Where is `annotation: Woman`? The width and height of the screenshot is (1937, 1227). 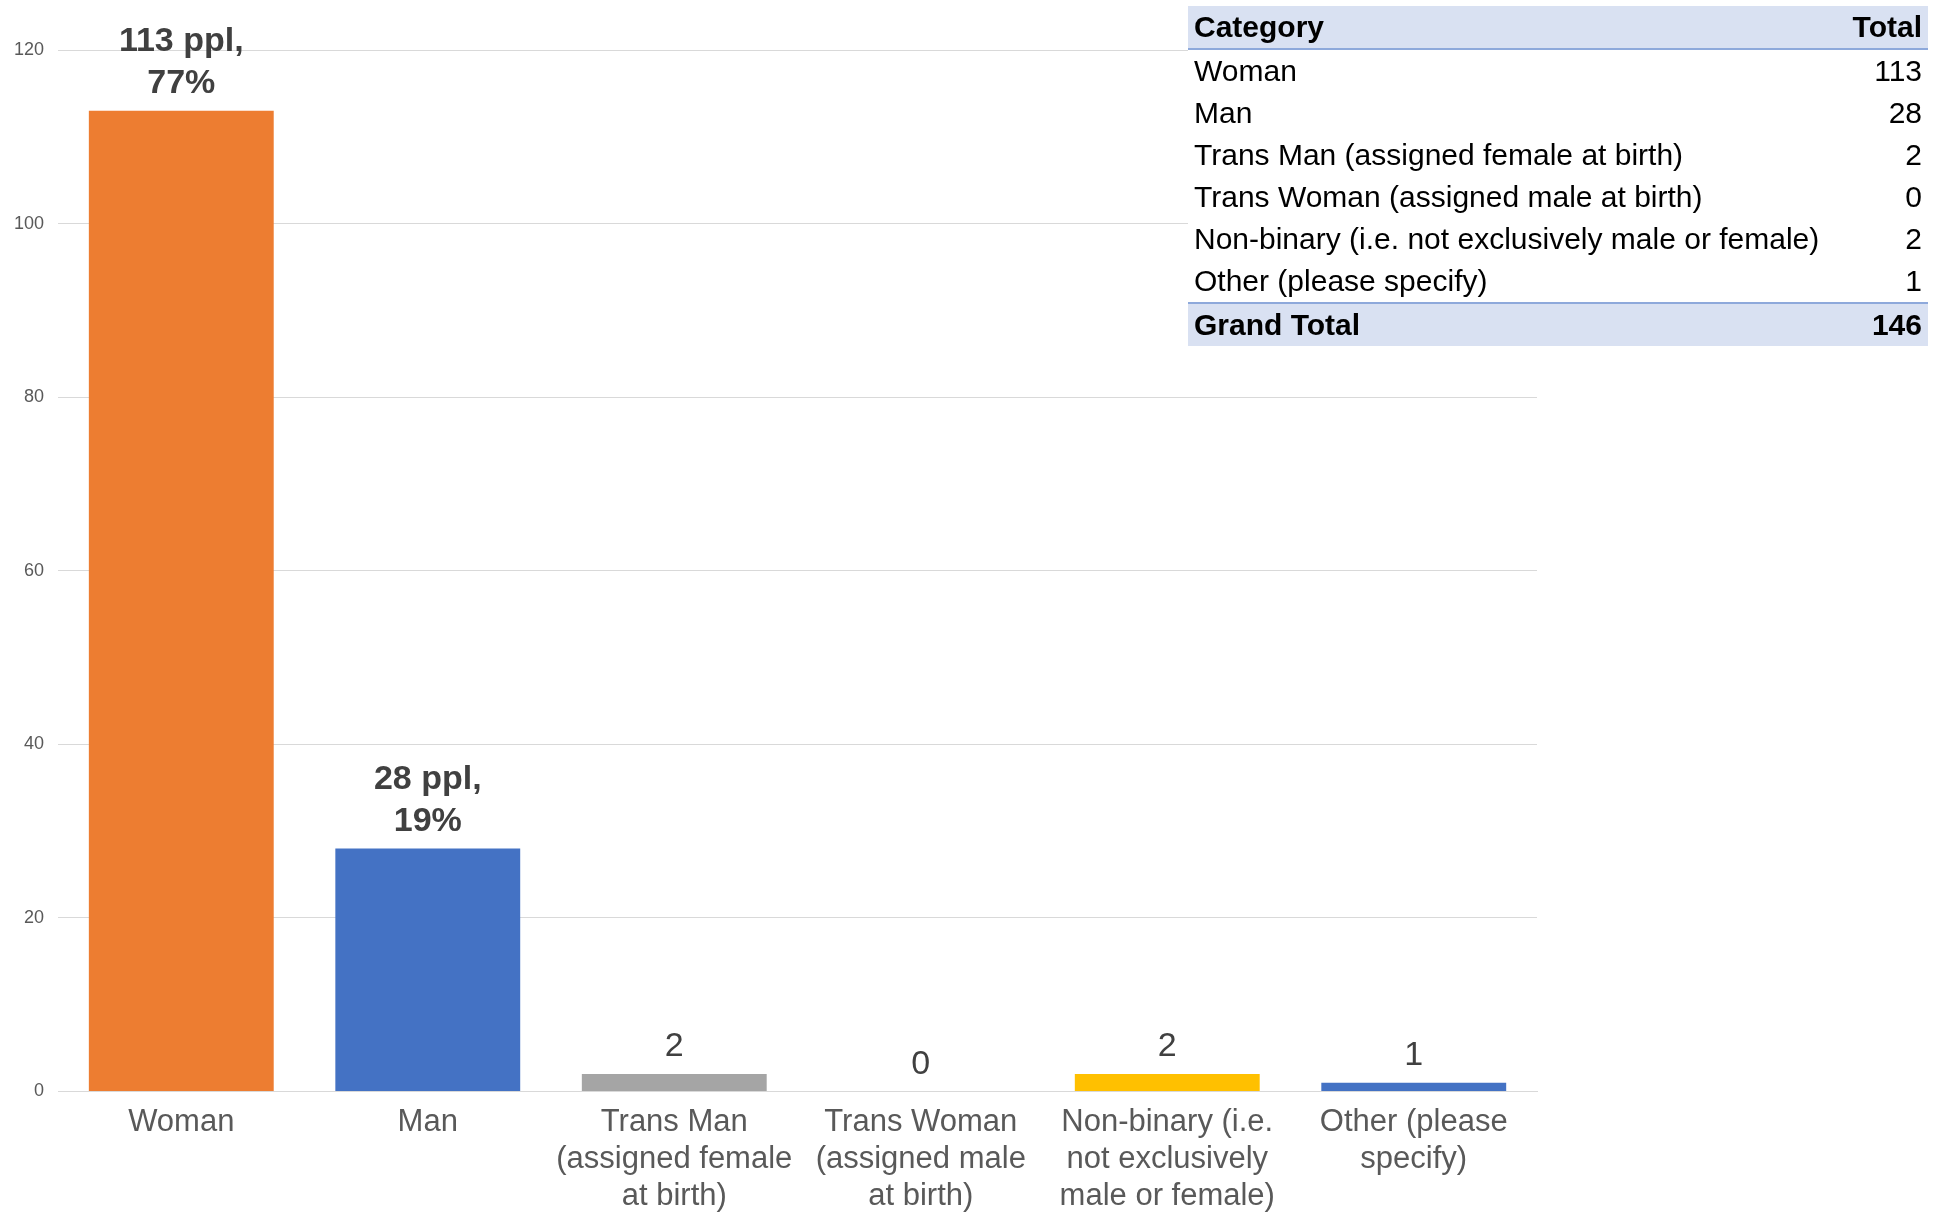 annotation: Woman is located at coordinates (1245, 71).